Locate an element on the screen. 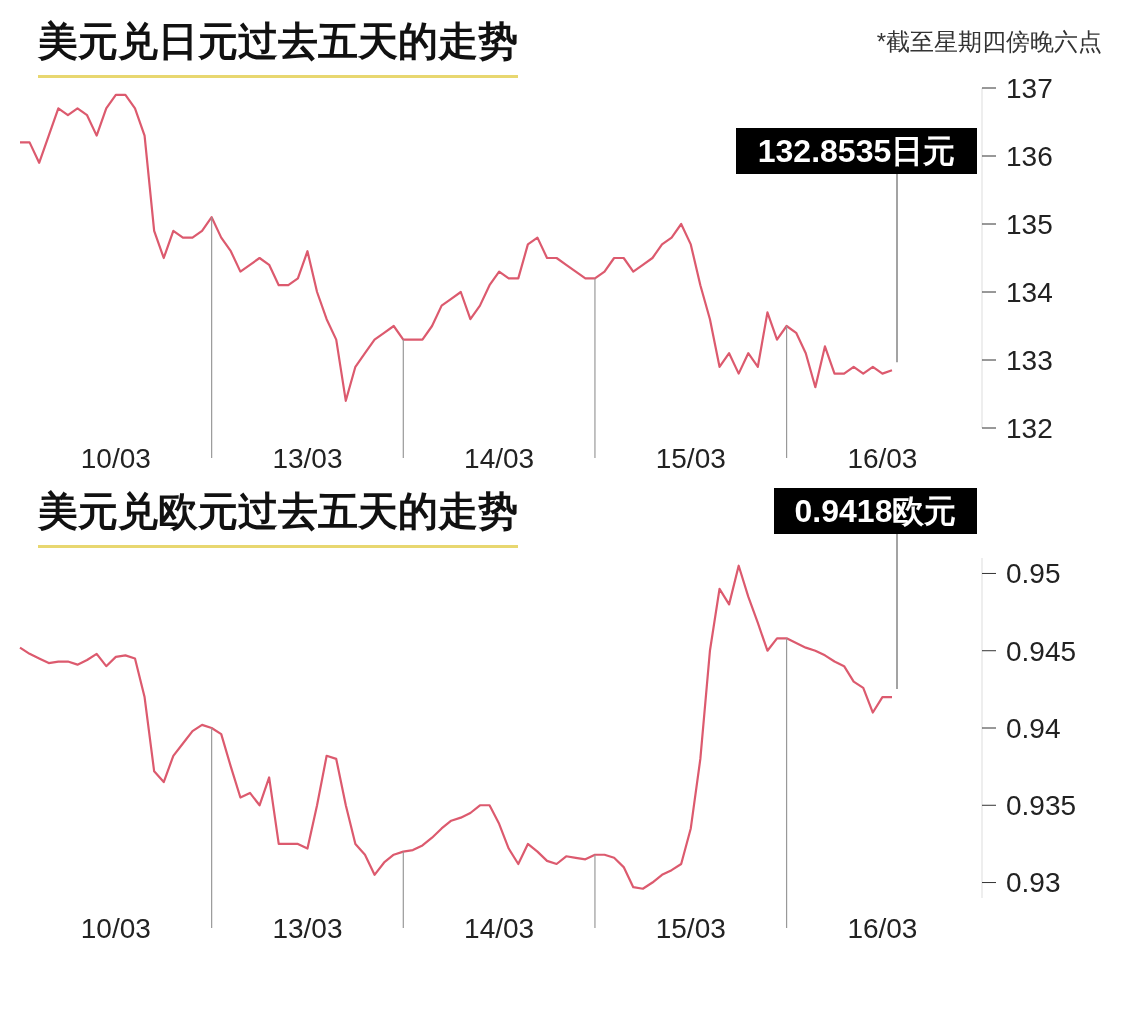 This screenshot has width=1140, height=1020. callout: 0.9418欧元 is located at coordinates (875, 589).